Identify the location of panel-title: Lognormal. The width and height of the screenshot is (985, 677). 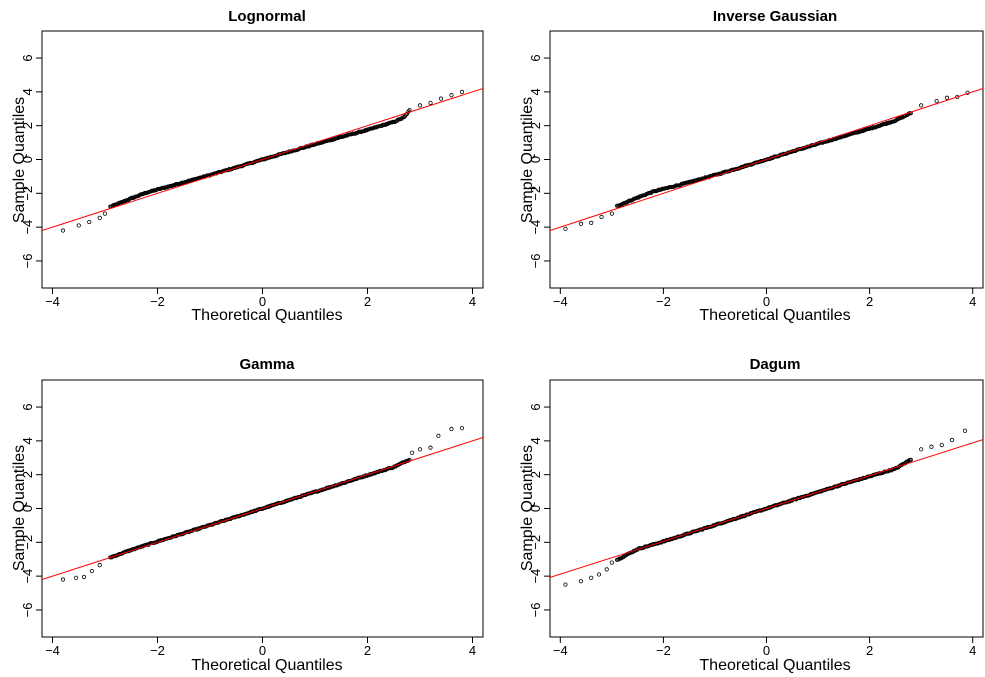
(267, 16).